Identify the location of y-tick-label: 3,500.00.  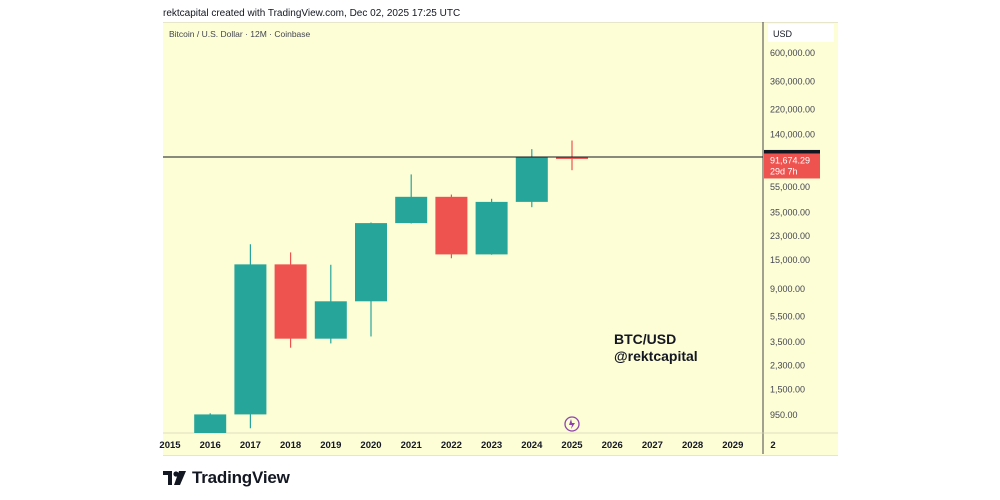
(787, 342).